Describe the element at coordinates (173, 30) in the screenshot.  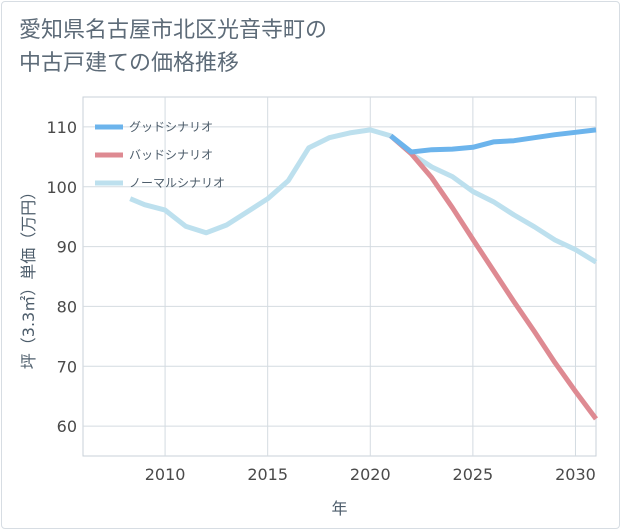
I see `chart-title-line-1: 愛知県名古屋市北区光音寺町の` at that location.